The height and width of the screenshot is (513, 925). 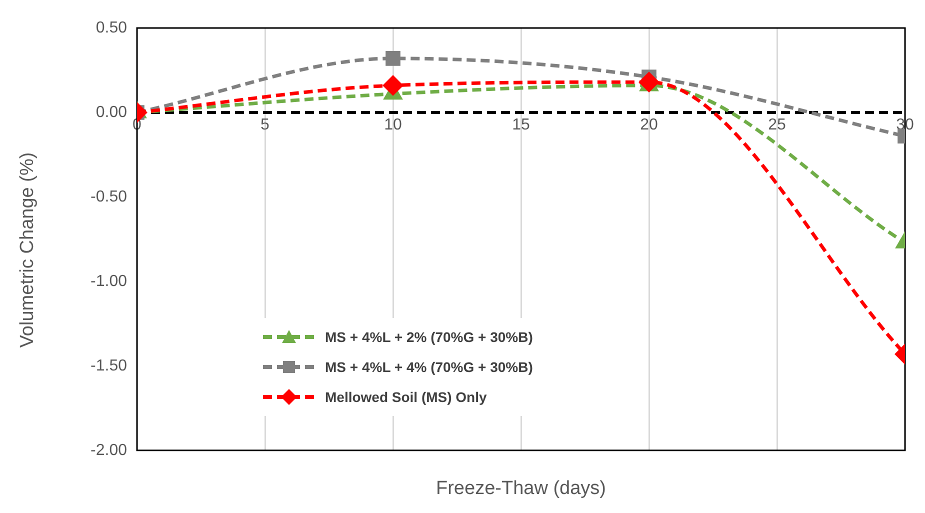 What do you see at coordinates (406, 397) in the screenshot?
I see `legend-label: Mellowed Soil (MS) Only` at bounding box center [406, 397].